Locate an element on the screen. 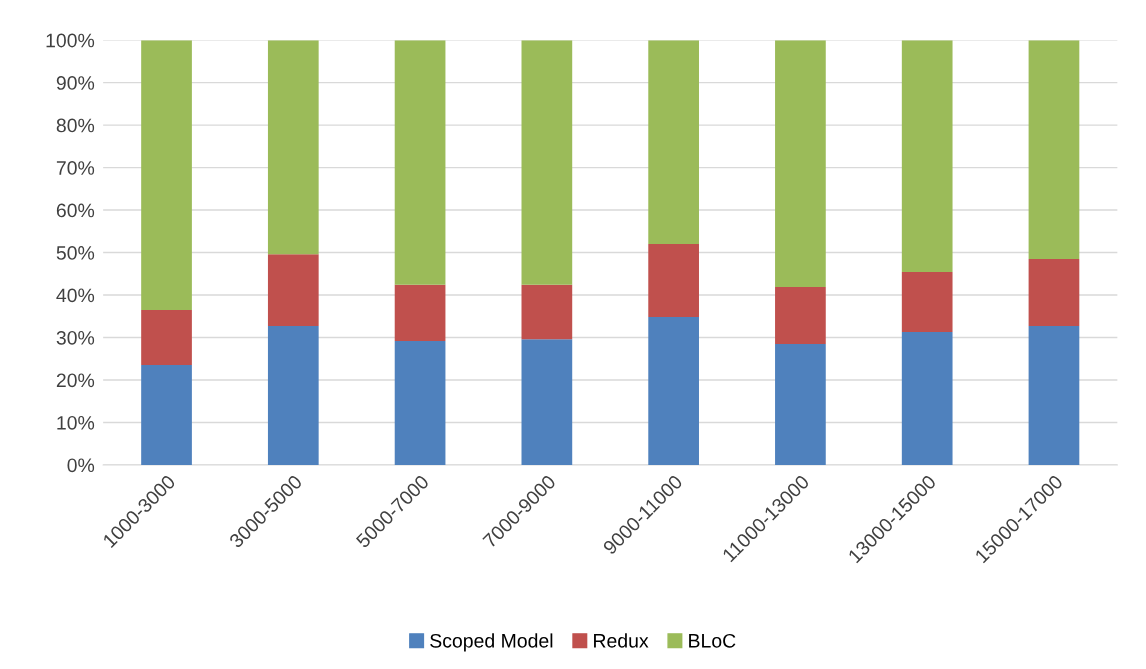  y-tick-label: 10% is located at coordinates (76, 422).